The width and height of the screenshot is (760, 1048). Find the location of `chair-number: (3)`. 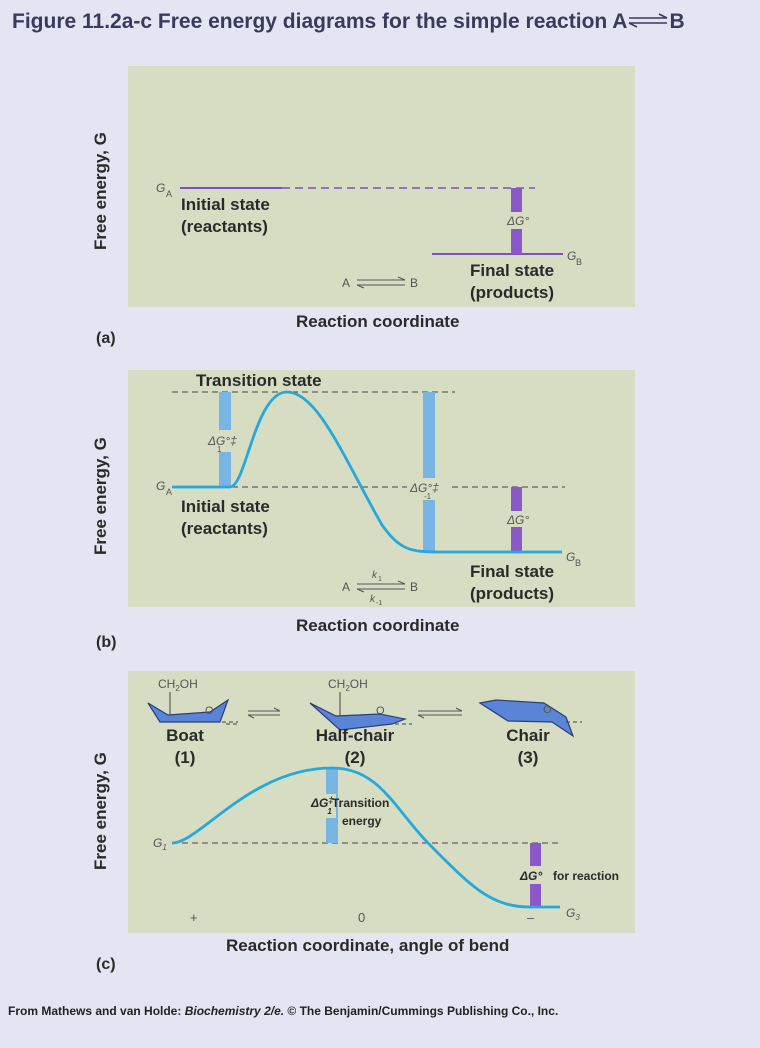

chair-number: (3) is located at coordinates (528, 757).